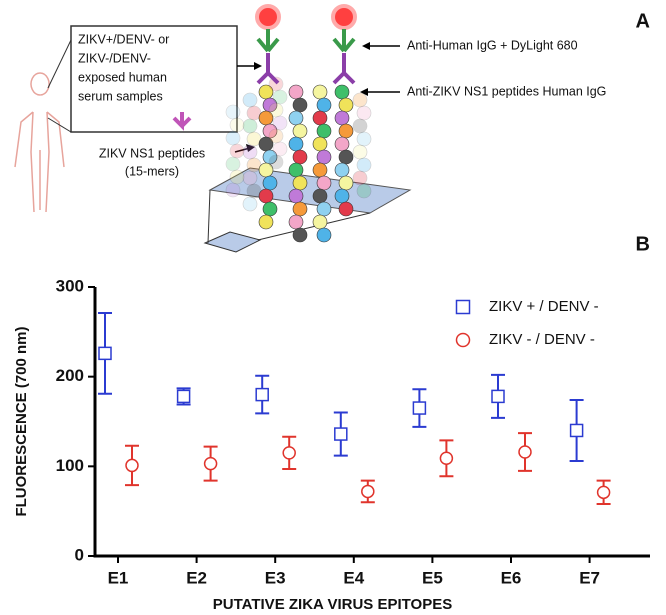  Describe the element at coordinates (122, 77) in the screenshot. I see `box-text: exposed human` at that location.